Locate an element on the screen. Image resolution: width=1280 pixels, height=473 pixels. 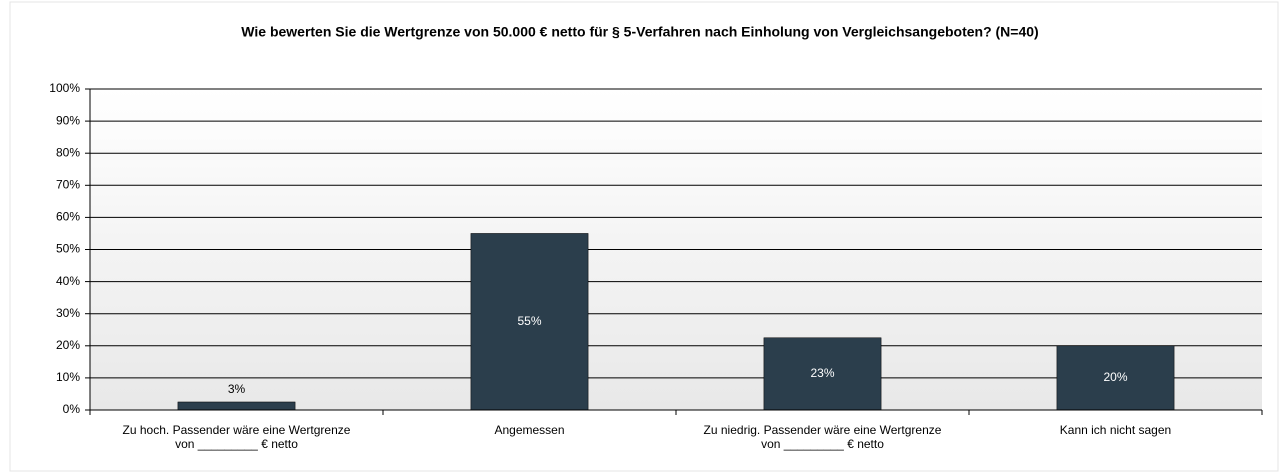
y-tick-label: 70% is located at coordinates (68, 184).